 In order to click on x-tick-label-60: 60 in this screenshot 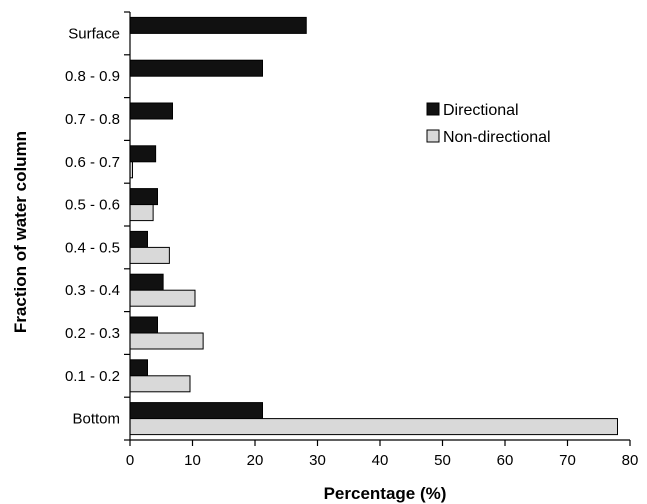, I will do `click(505, 460)`.